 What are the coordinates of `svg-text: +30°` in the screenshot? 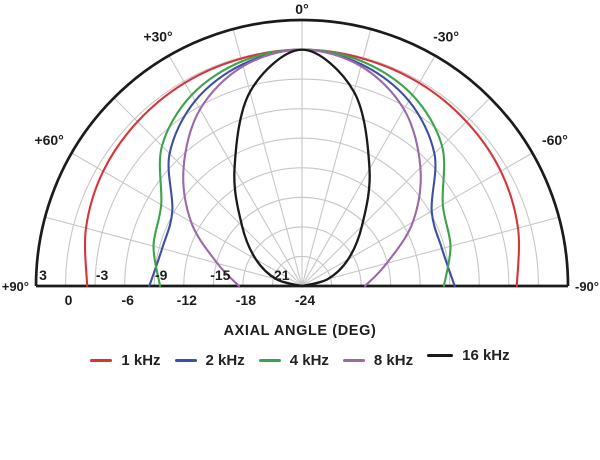 It's located at (157, 37).